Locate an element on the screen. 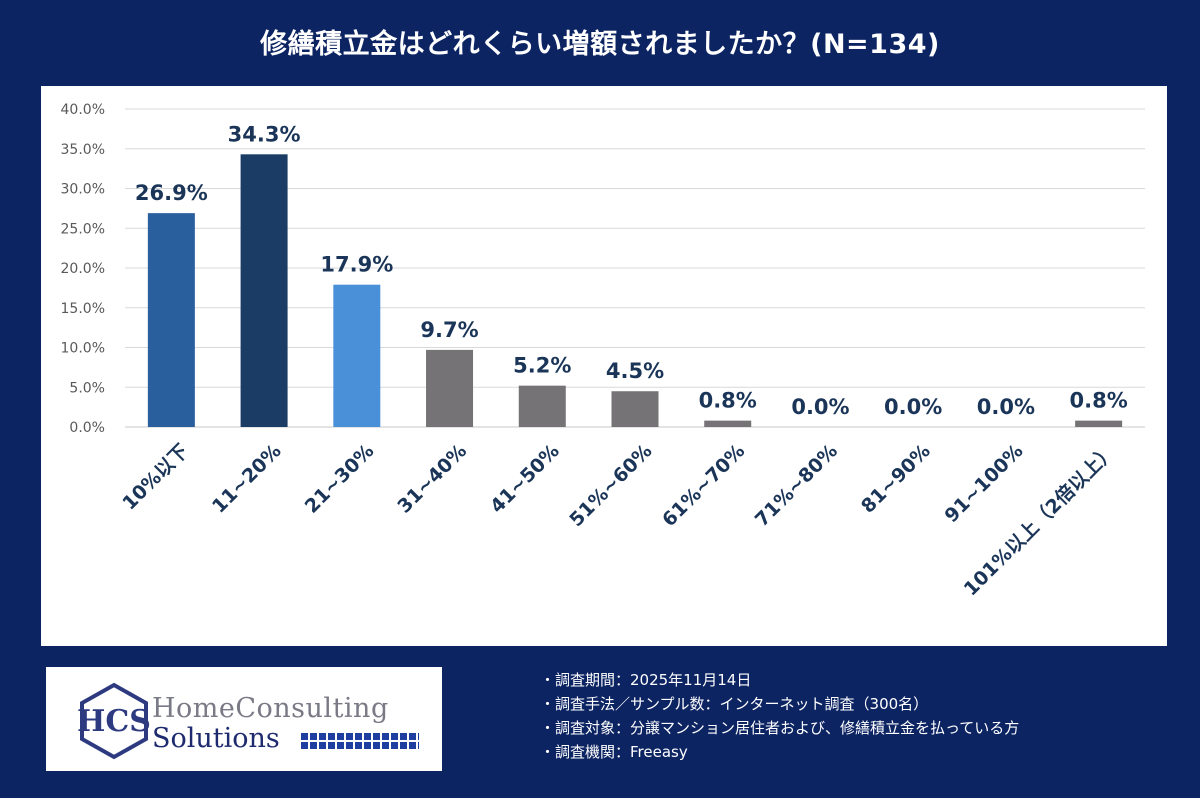 The height and width of the screenshot is (798, 1200). hcs-logo-mark-icon: HCS is located at coordinates (114, 721).